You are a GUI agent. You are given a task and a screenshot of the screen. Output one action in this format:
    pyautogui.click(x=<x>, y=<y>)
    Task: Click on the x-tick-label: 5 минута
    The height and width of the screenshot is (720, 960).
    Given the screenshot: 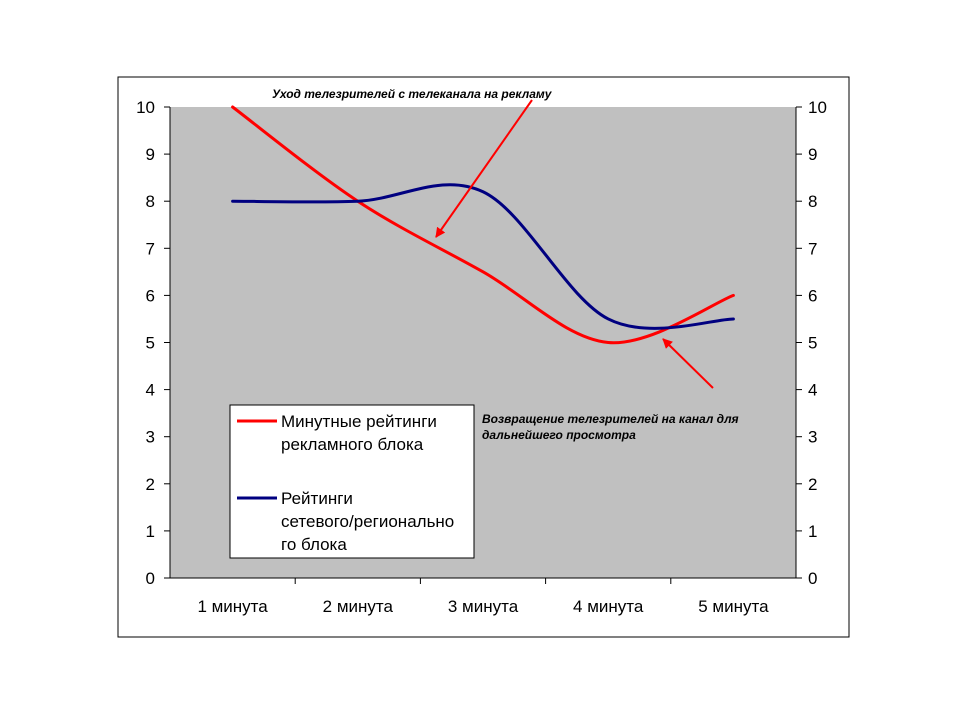 What is the action you would take?
    pyautogui.click(x=733, y=606)
    